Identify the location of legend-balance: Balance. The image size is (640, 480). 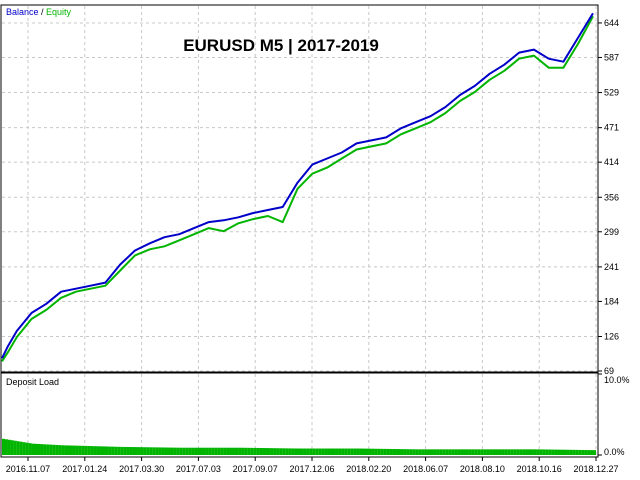
(22, 12).